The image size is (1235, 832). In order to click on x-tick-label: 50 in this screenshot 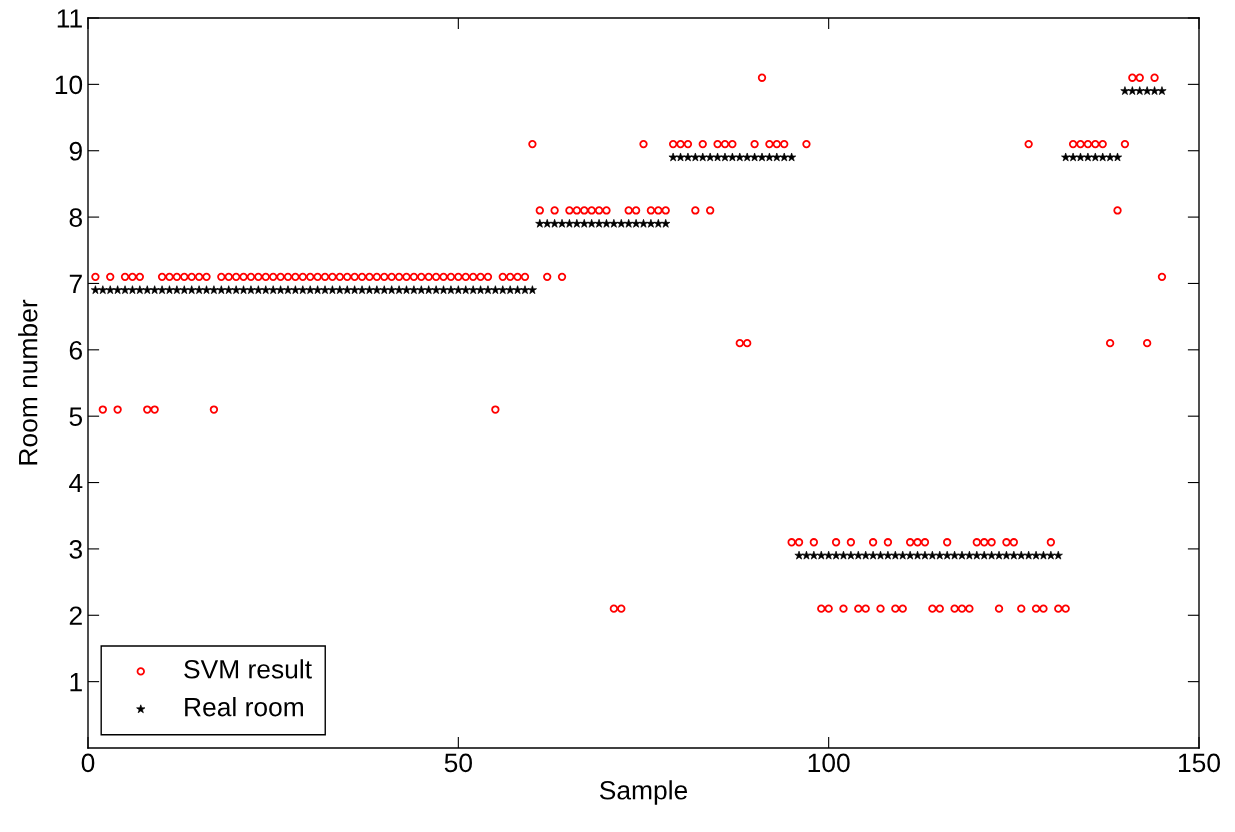, I will do `click(458, 763)`.